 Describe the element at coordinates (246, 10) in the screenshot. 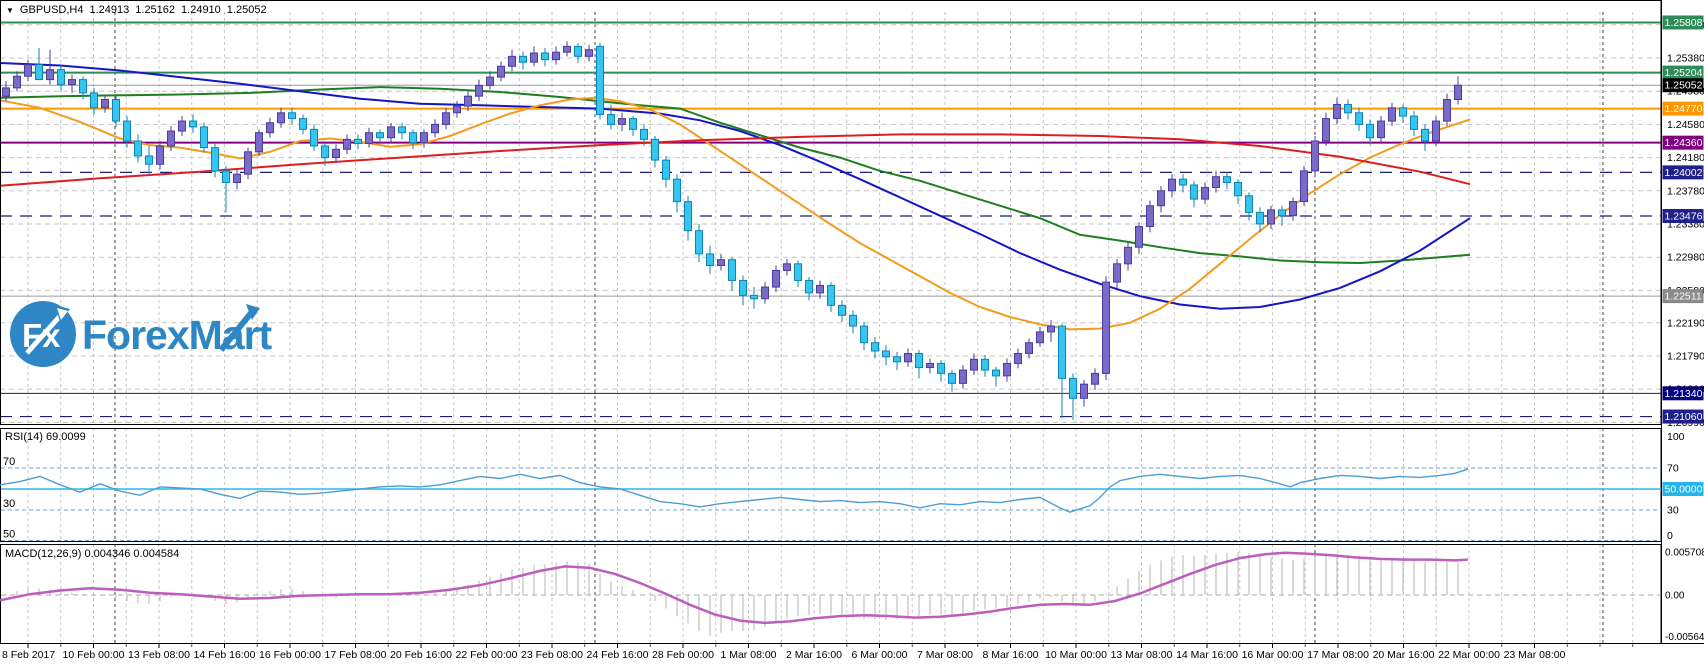

I see `ohlc-close: 1.25052` at that location.